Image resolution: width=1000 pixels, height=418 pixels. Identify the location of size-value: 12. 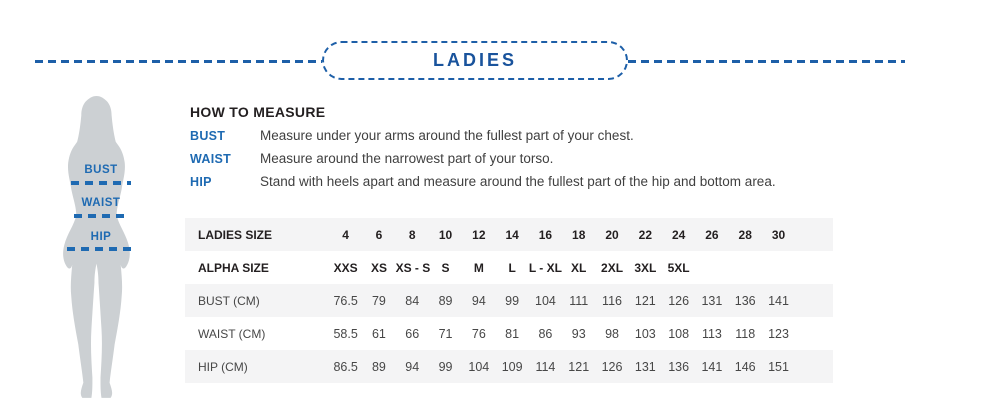
(479, 234).